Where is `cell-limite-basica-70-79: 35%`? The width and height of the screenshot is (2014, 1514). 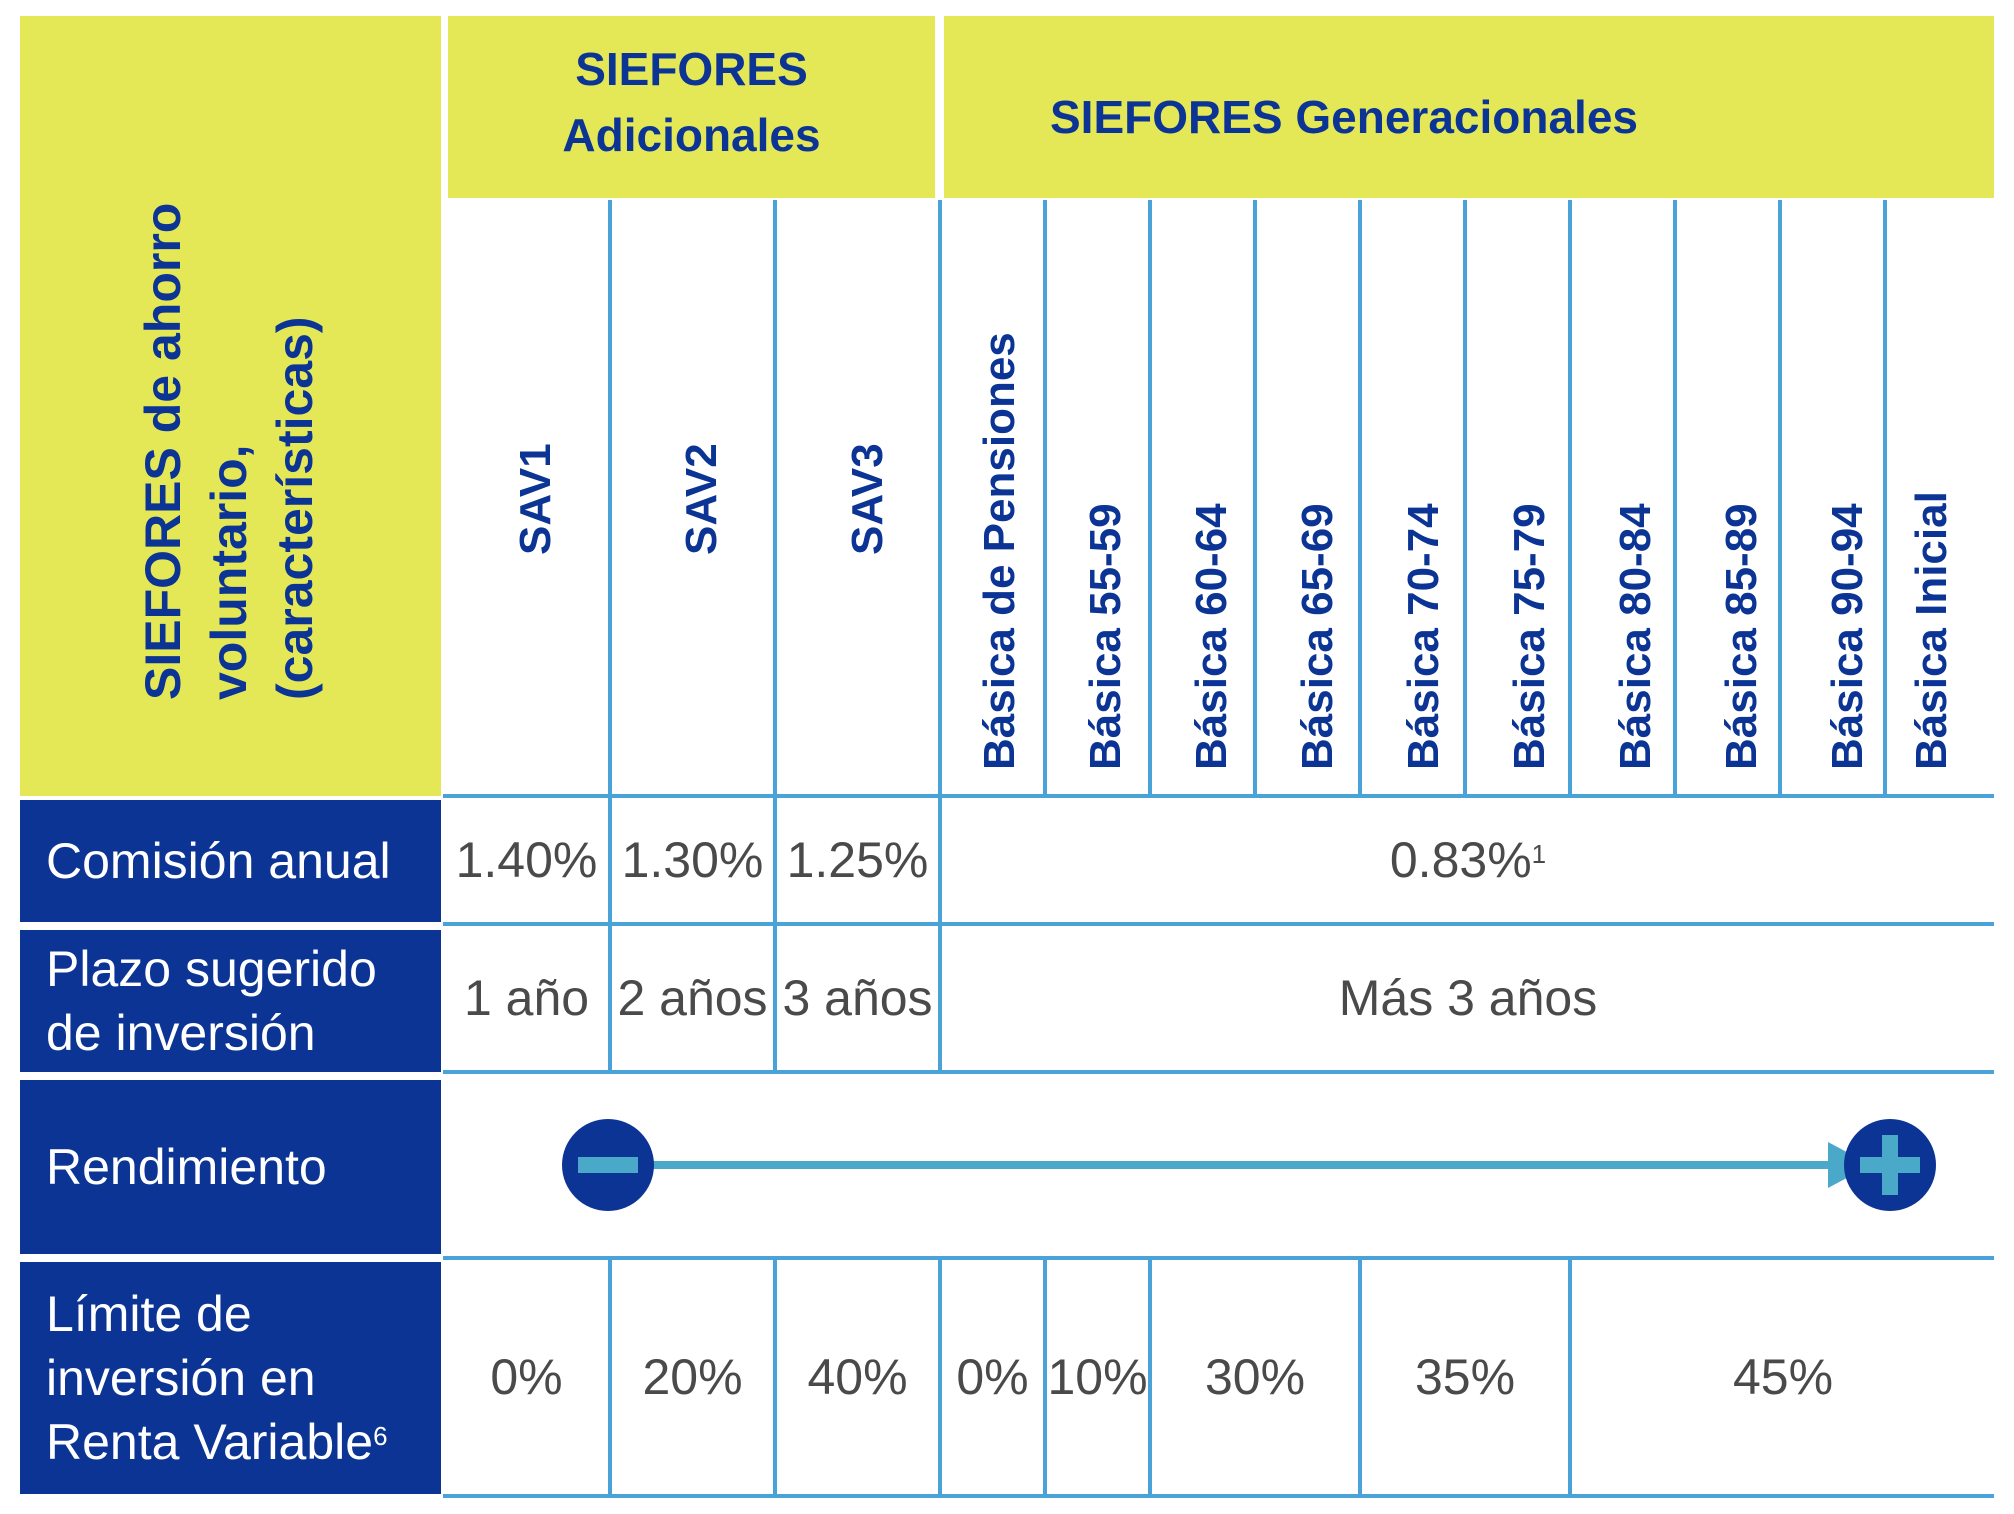
cell-limite-basica-70-79: 35% is located at coordinates (1465, 1377).